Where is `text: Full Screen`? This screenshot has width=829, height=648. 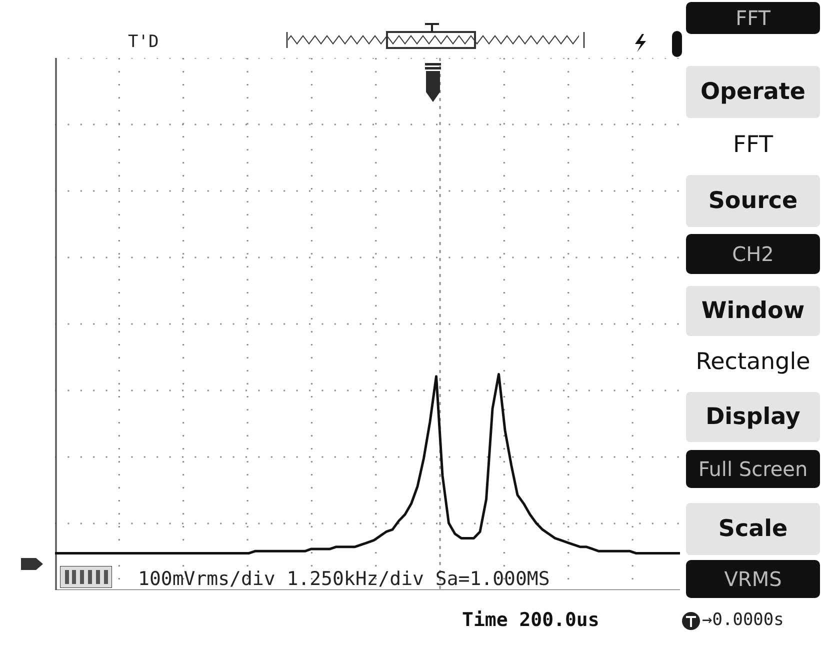
text: Full Screen is located at coordinates (753, 469).